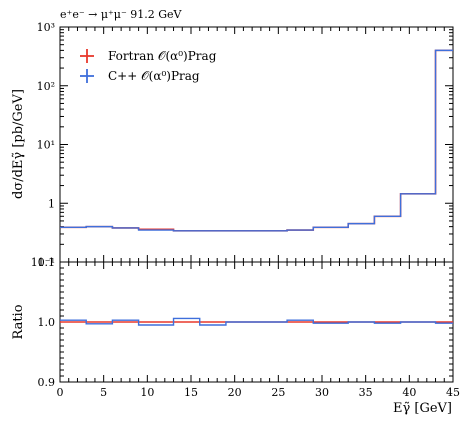 The width and height of the screenshot is (467, 421). What do you see at coordinates (422, 408) in the screenshot?
I see `x-axis-title: Eγ̃ [GeV]` at bounding box center [422, 408].